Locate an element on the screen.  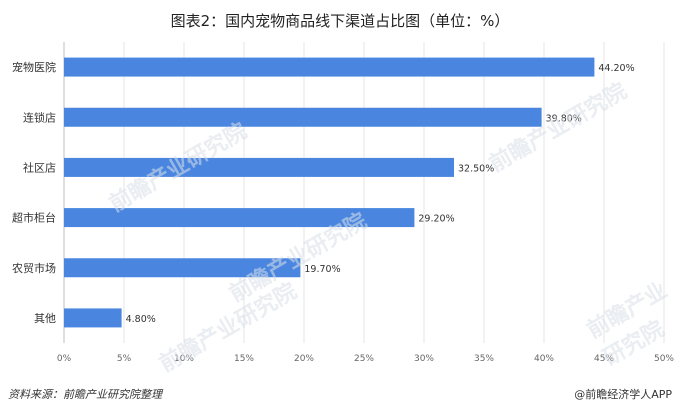
data-label: 29.20% is located at coordinates (436, 219).